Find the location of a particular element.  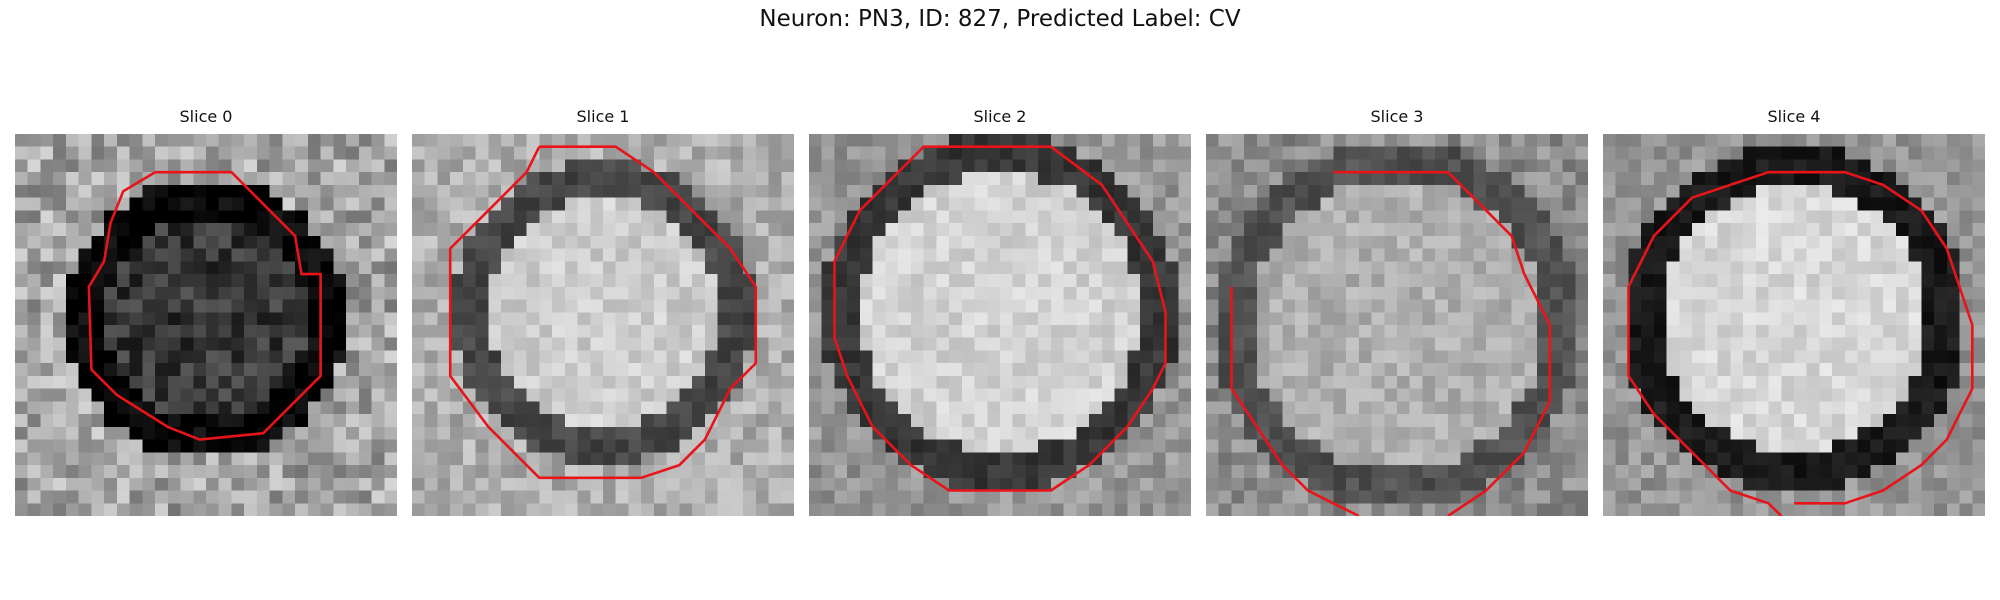

contour-line-4-b is located at coordinates (1705, 349).